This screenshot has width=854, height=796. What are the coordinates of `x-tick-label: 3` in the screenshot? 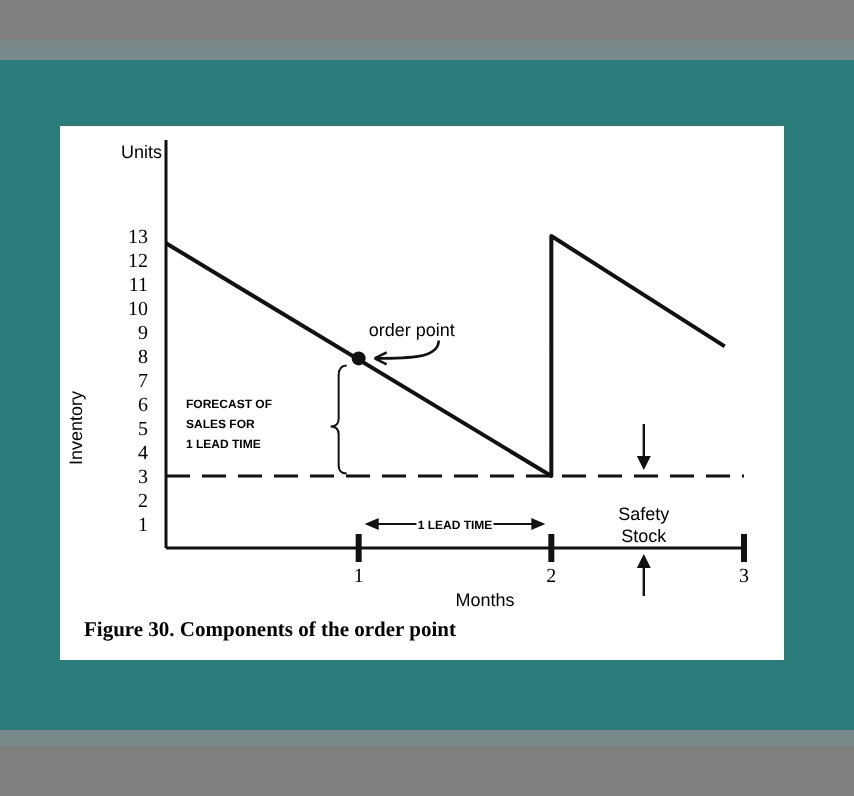 It's located at (744, 577).